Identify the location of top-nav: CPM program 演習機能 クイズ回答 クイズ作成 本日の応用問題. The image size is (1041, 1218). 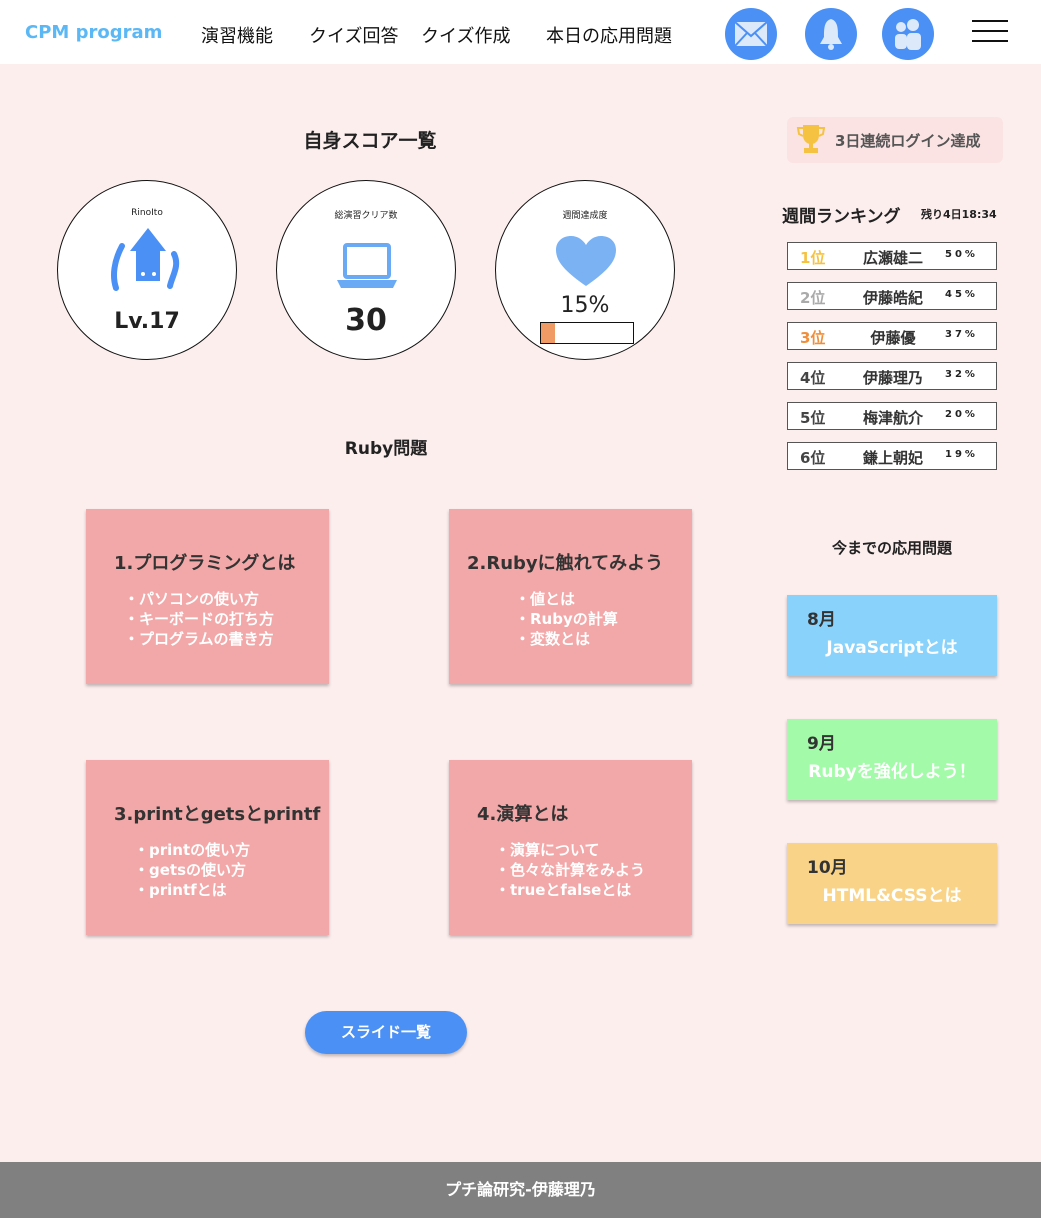
(520, 32).